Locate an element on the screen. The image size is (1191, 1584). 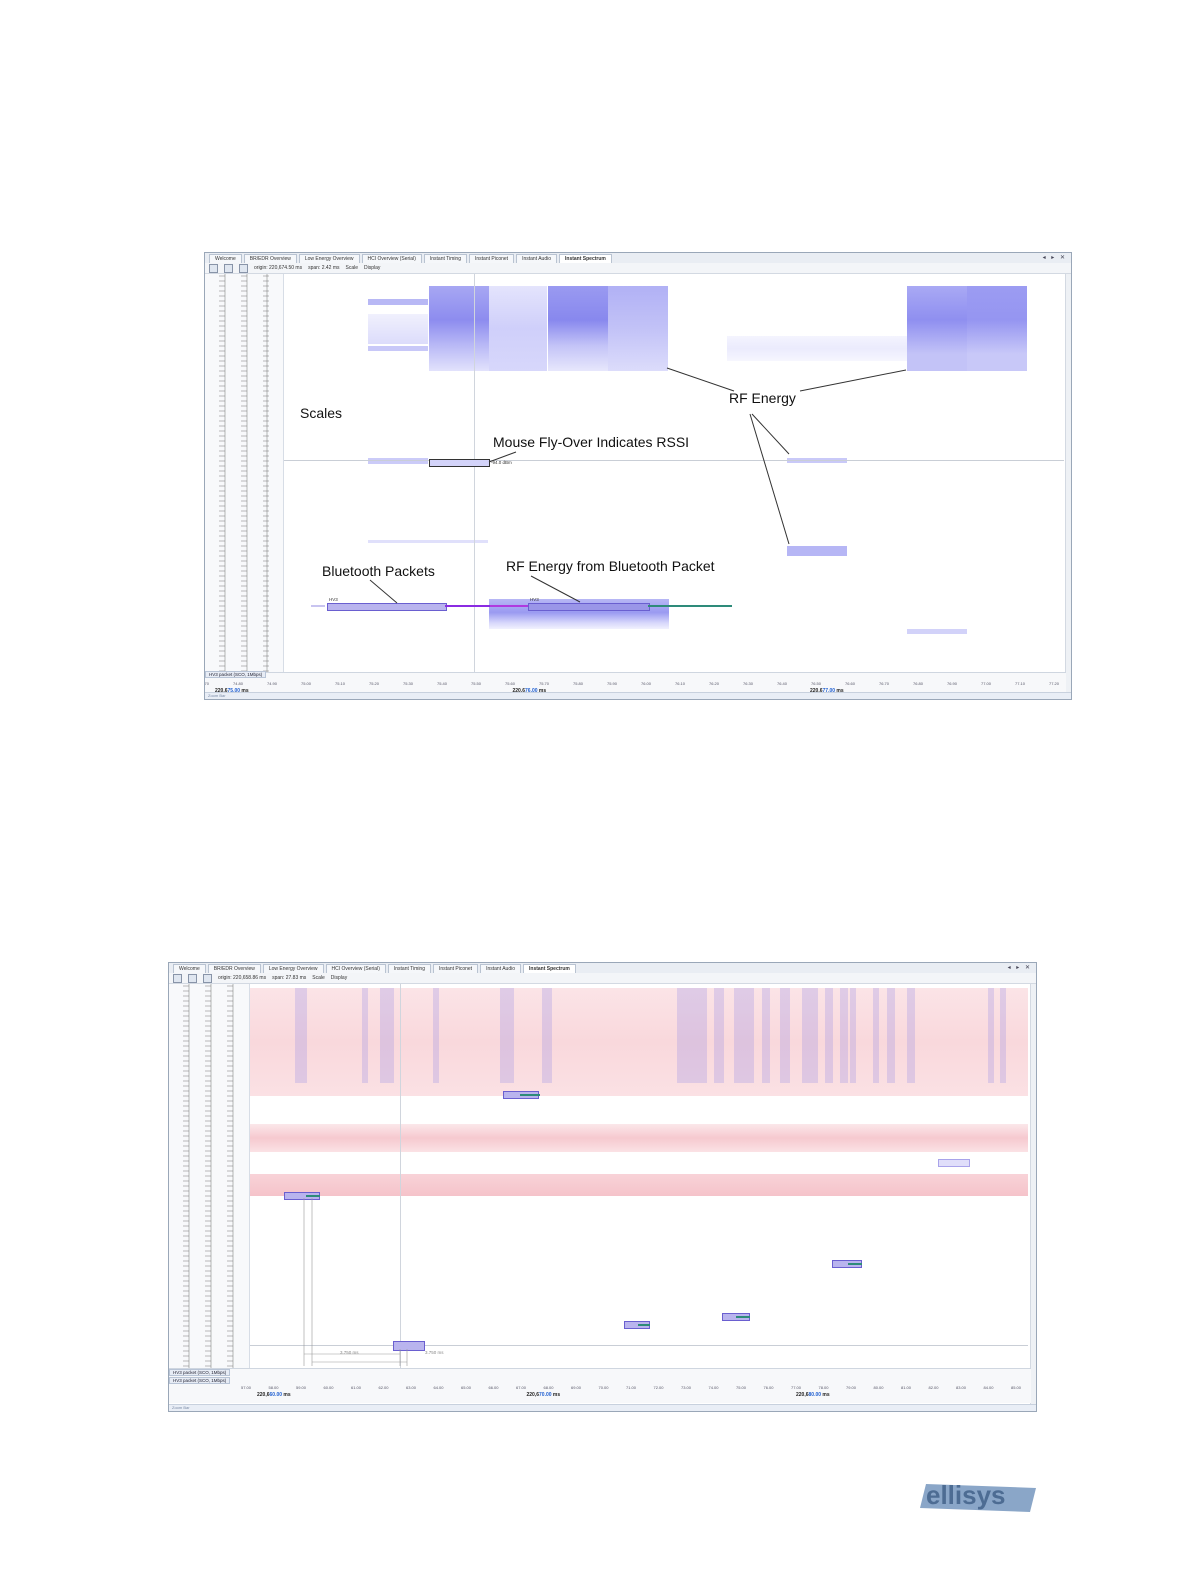
axis-tick-label: 81.00 is located at coordinates (906, 1387).